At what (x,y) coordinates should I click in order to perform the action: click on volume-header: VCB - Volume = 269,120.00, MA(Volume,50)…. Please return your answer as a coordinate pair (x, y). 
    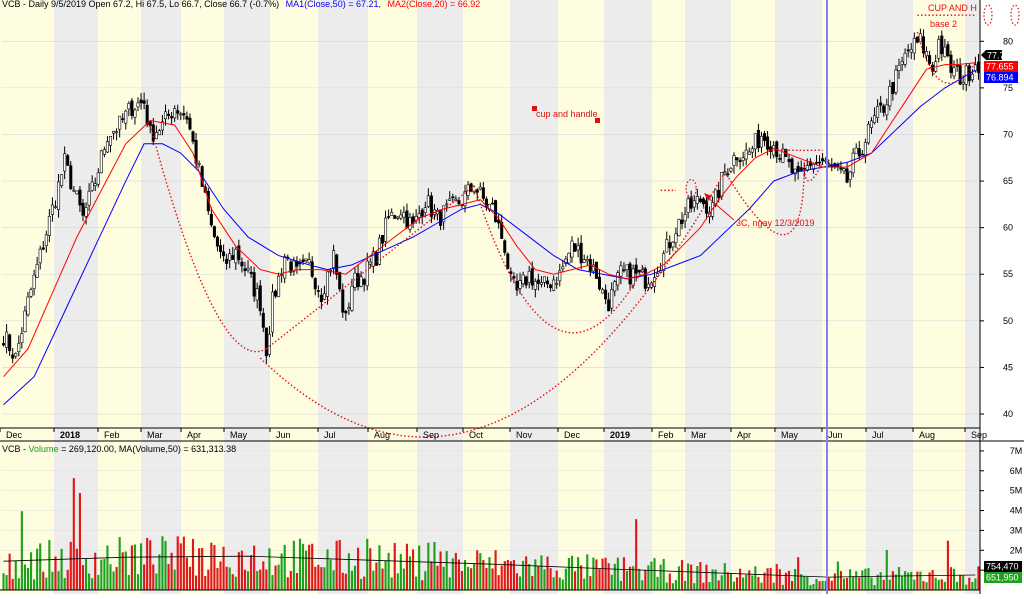
    Looking at the image, I should click on (119, 449).